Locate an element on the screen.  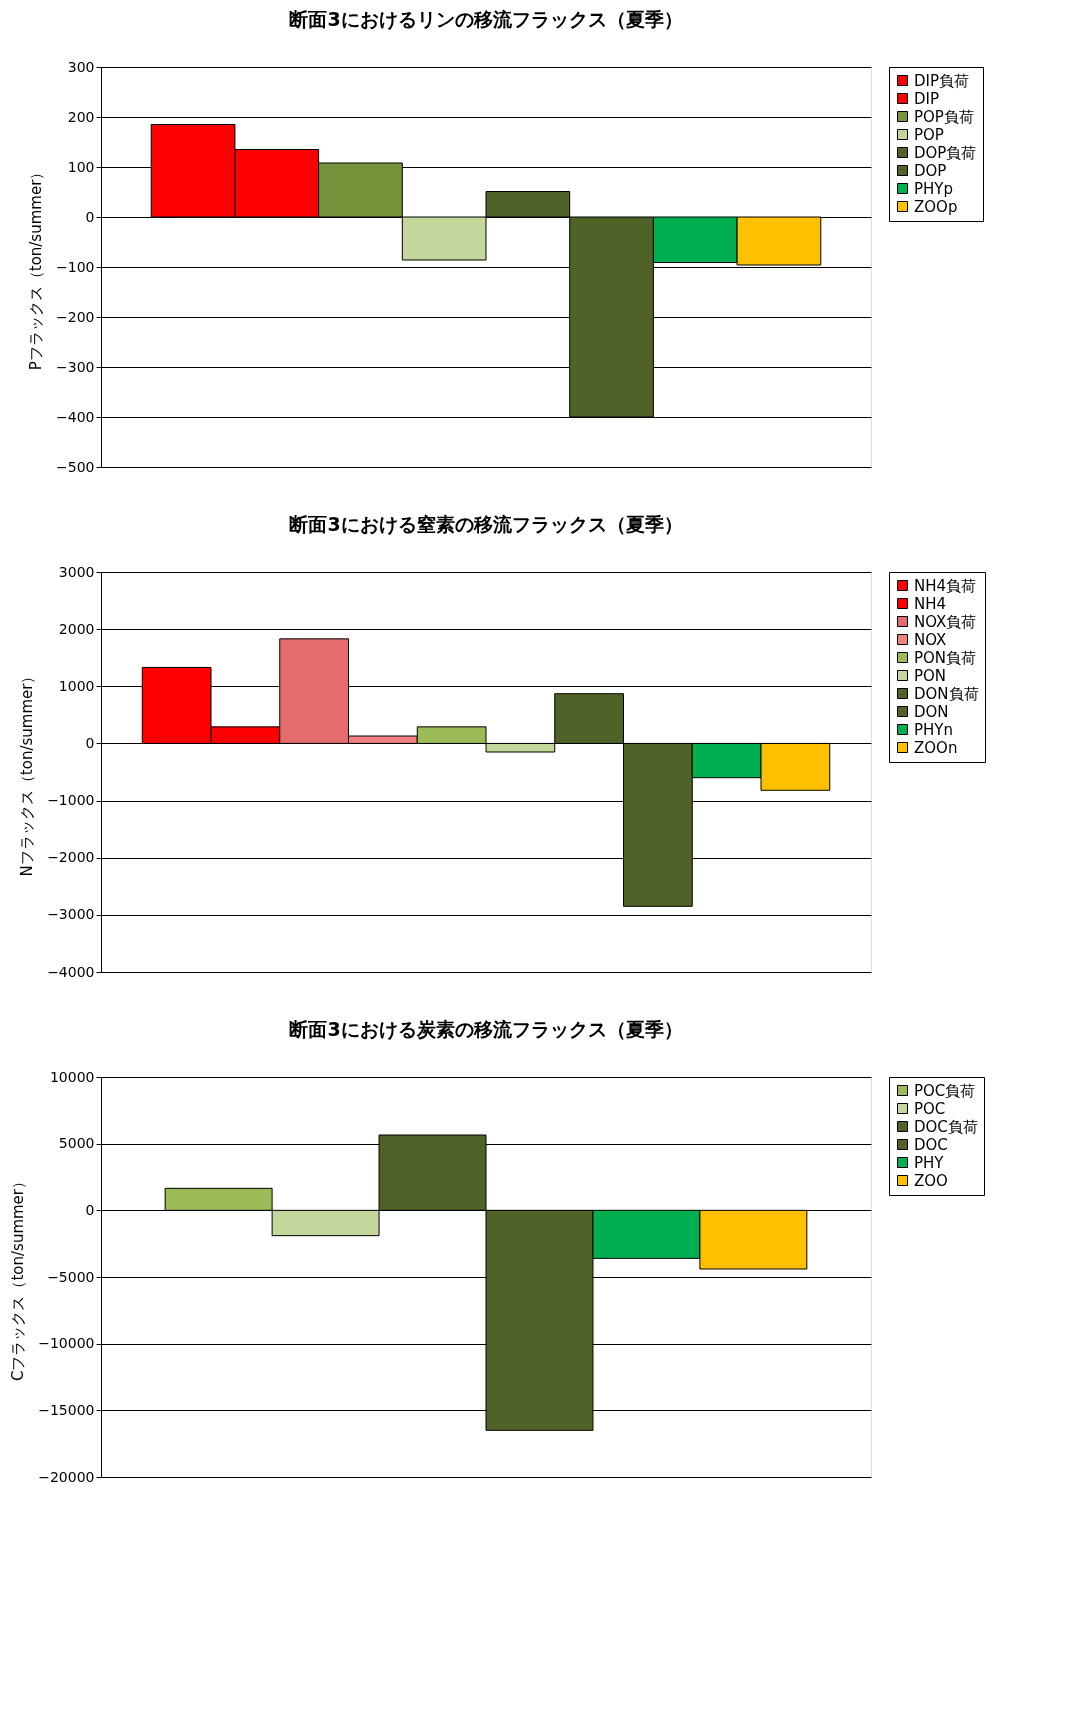
legend-label: DOC is located at coordinates (931, 1144).